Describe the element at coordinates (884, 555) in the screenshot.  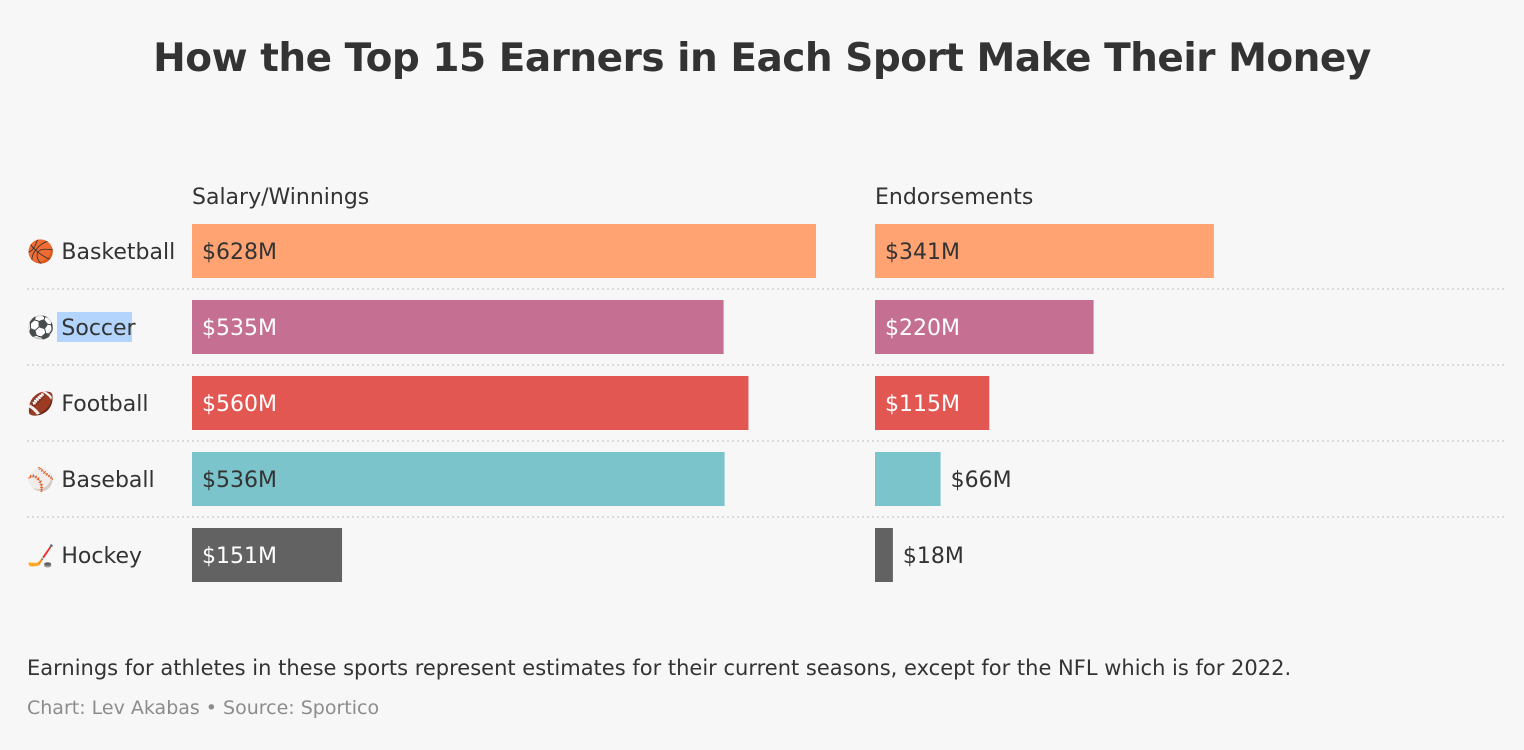
I see `bar-endorsements-hockey` at that location.